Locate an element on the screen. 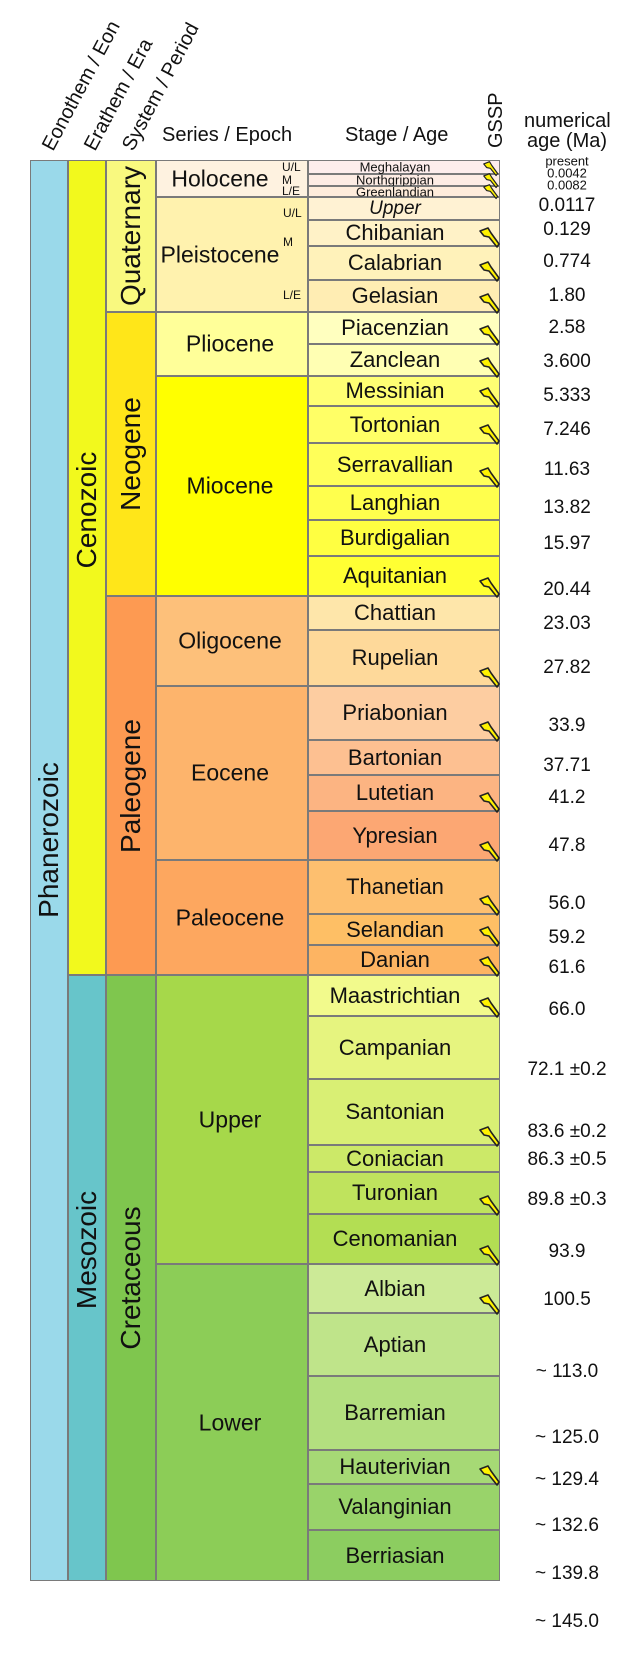 The height and width of the screenshot is (1668, 640). numerical-age-label: 15.97 is located at coordinates (567, 543).